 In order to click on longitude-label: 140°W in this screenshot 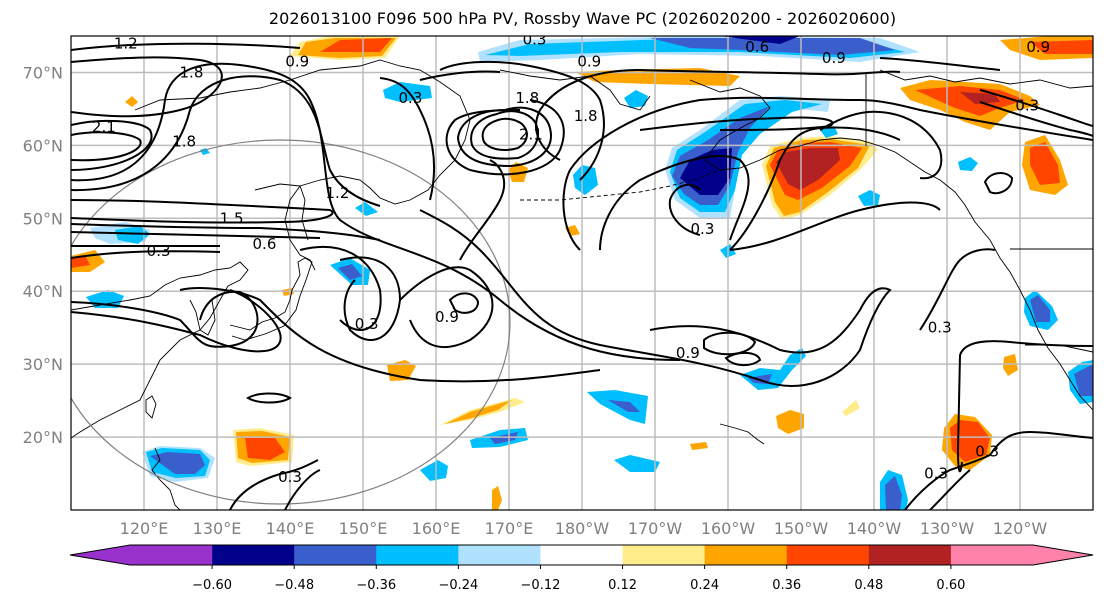, I will do `click(874, 528)`.